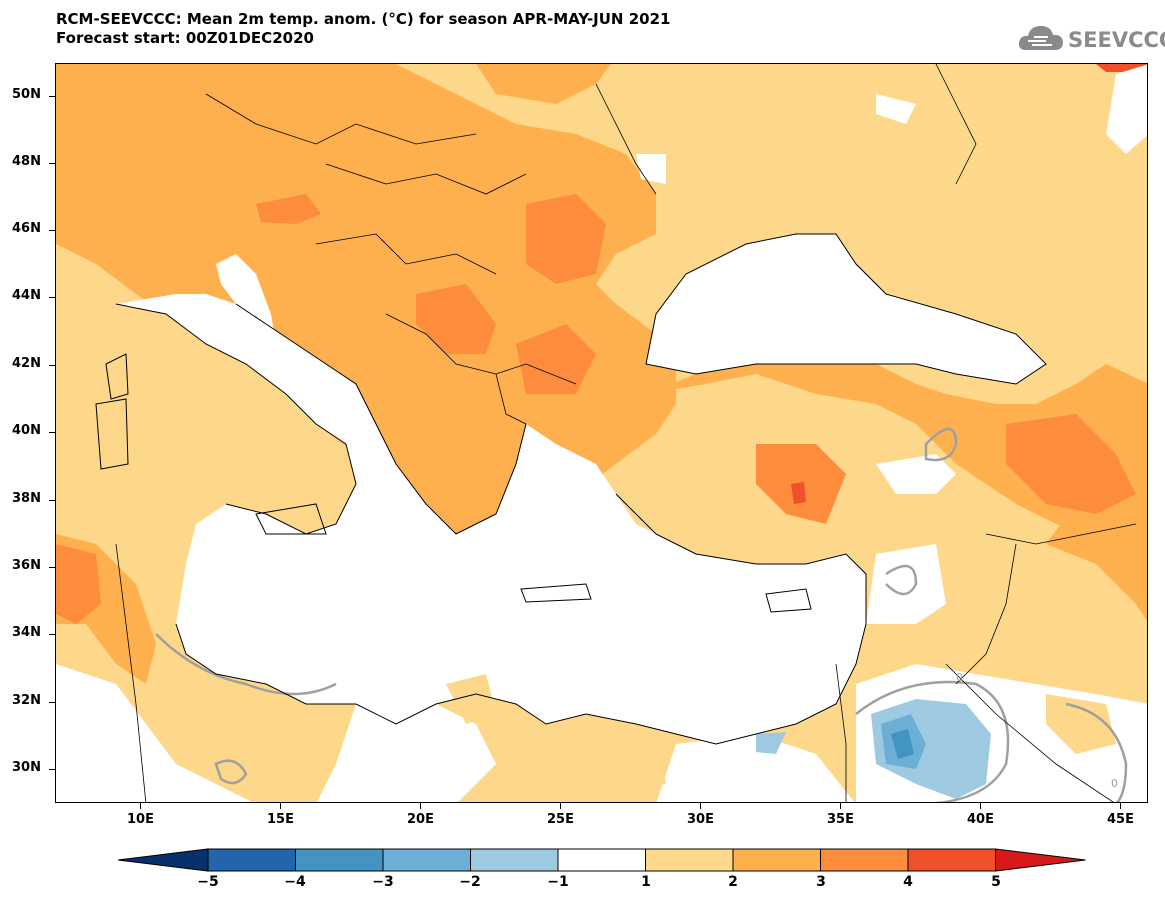  I want to click on border-macedonia-greece, so click(511, 399).